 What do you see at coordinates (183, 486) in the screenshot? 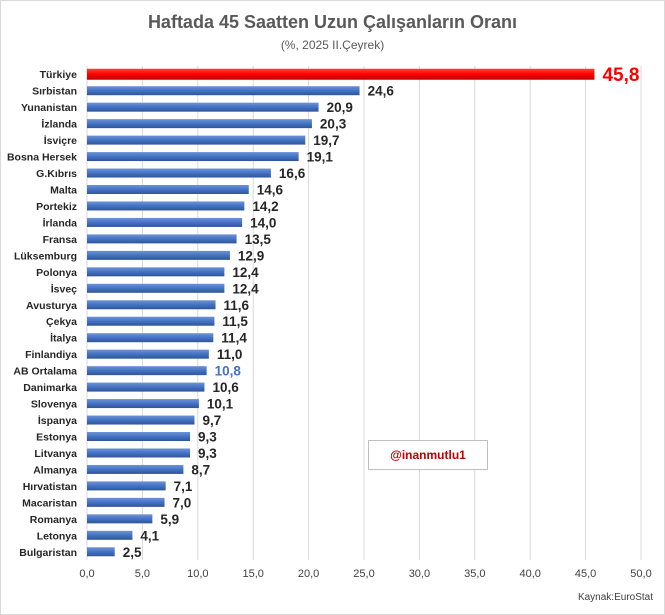
I see `value-label: 7,1` at bounding box center [183, 486].